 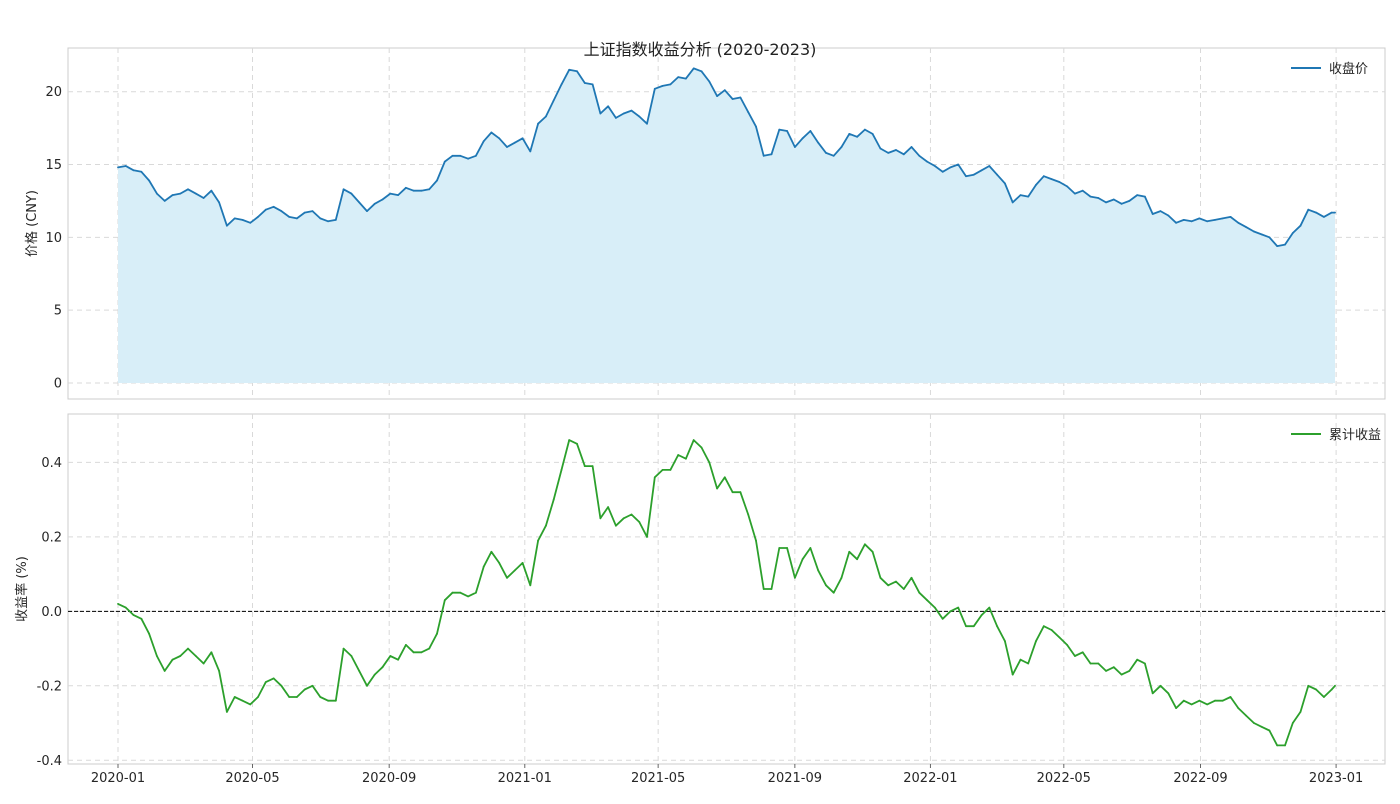 What do you see at coordinates (58, 311) in the screenshot?
I see `y-tick-label: 5` at bounding box center [58, 311].